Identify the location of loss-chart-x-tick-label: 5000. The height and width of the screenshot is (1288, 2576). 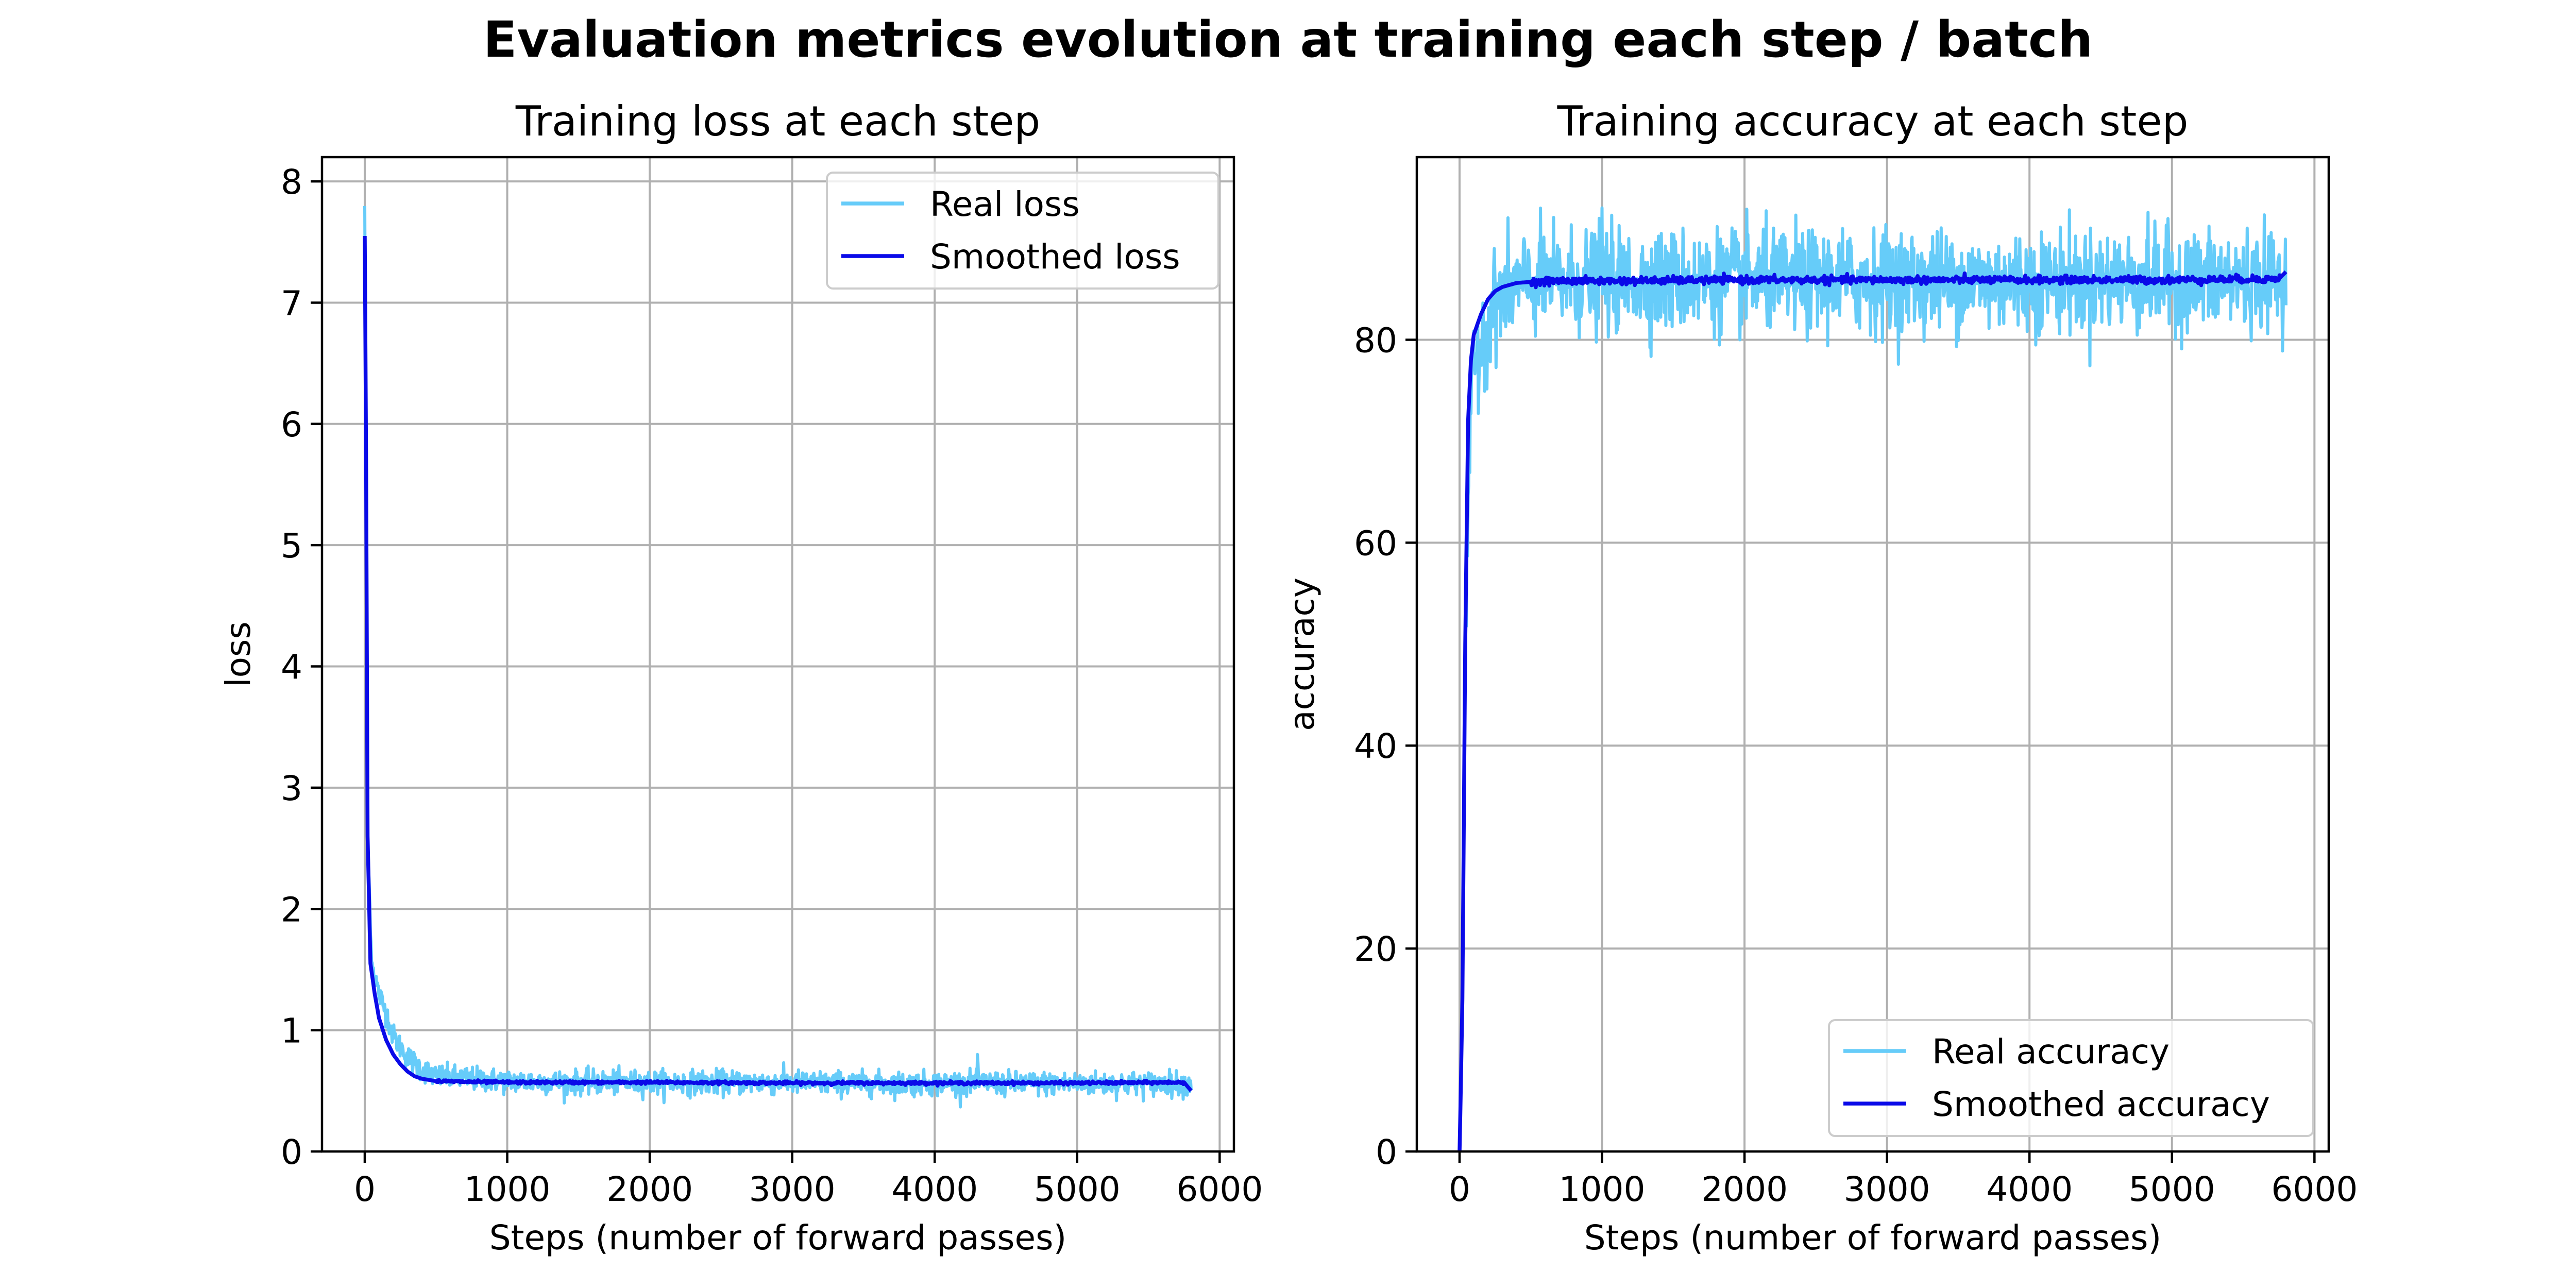
(1077, 1189).